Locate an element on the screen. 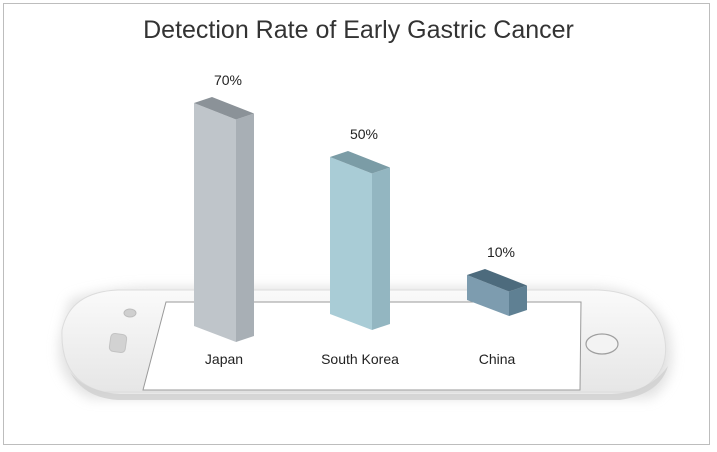 The height and width of the screenshot is (452, 717). phone-speaker is located at coordinates (118, 343).